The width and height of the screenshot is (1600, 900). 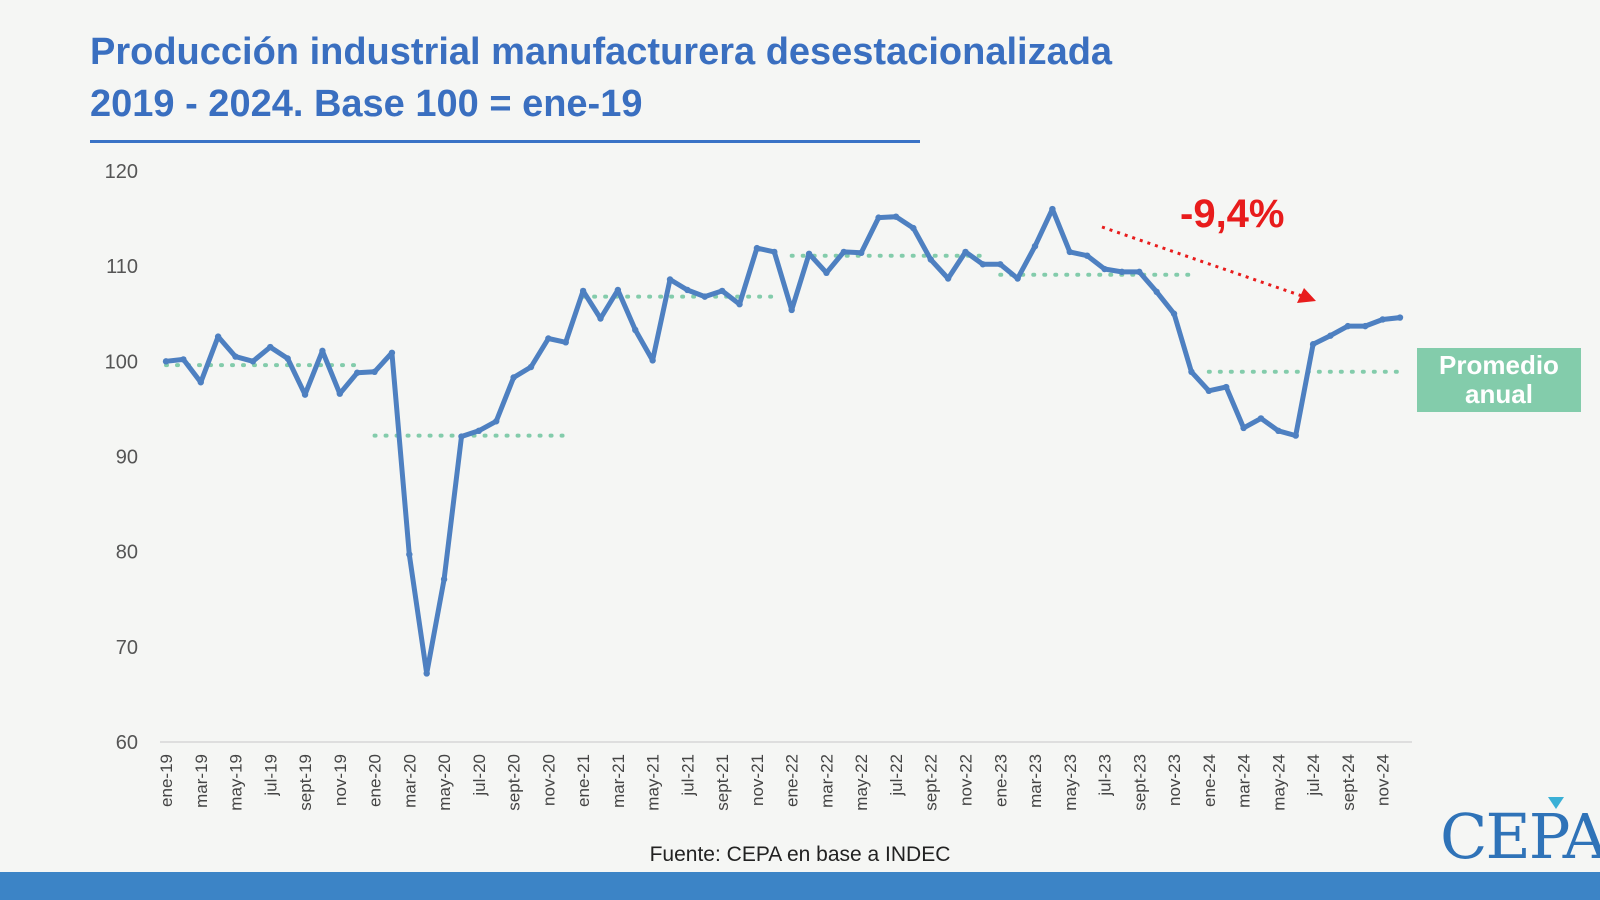 What do you see at coordinates (618, 781) in the screenshot?
I see `x-tick-label: mar-21` at bounding box center [618, 781].